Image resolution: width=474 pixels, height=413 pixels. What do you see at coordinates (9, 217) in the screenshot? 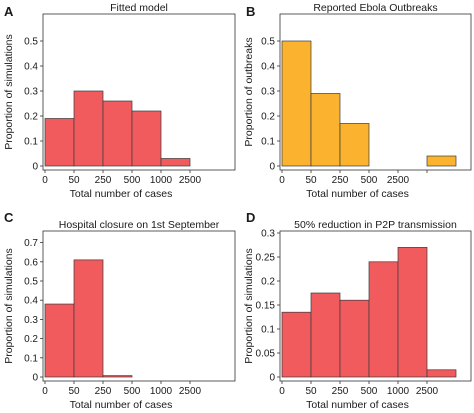
I see `panel-letter: C` at bounding box center [9, 217].